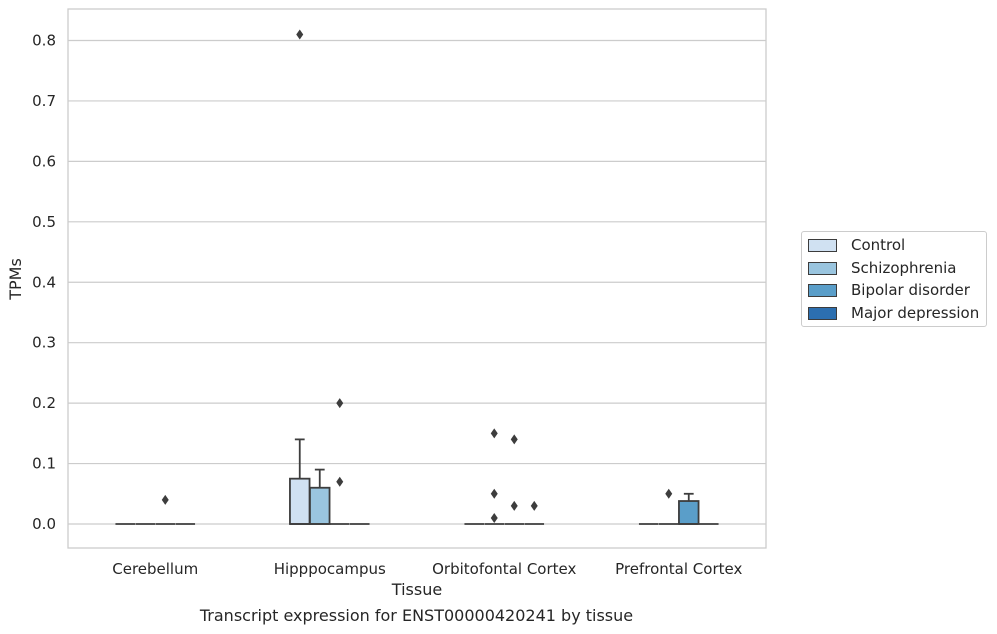 The image size is (997, 634). I want to click on y-tick-label: 0.5, so click(44, 222).